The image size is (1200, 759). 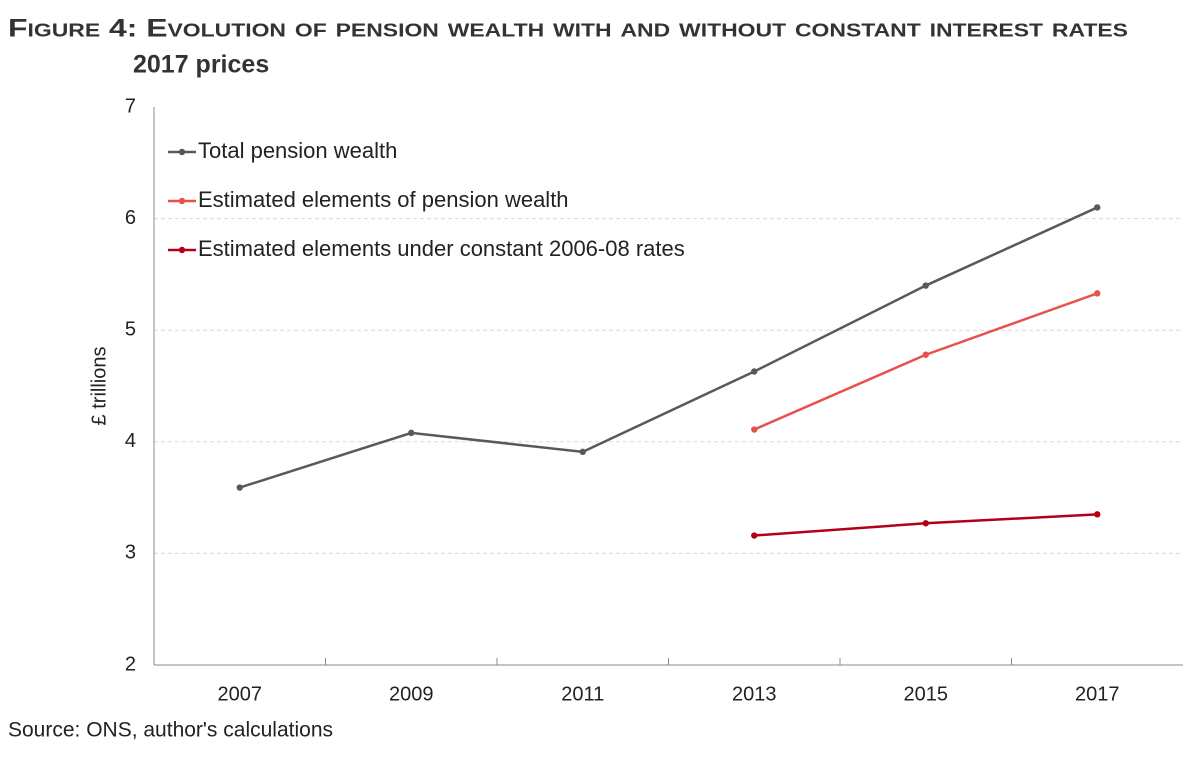 I want to click on y-tick-label: 5, so click(x=130, y=329).